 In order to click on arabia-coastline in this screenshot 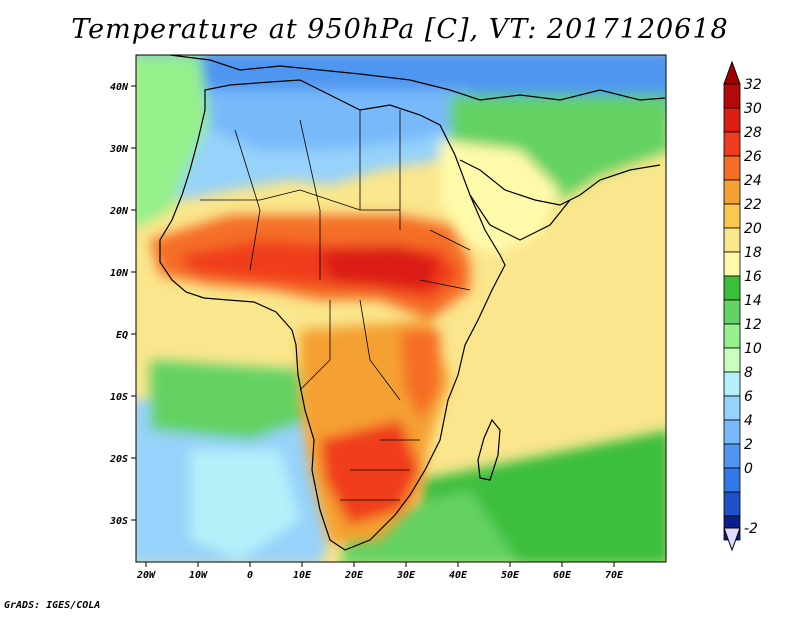, I will do `click(560, 200)`.